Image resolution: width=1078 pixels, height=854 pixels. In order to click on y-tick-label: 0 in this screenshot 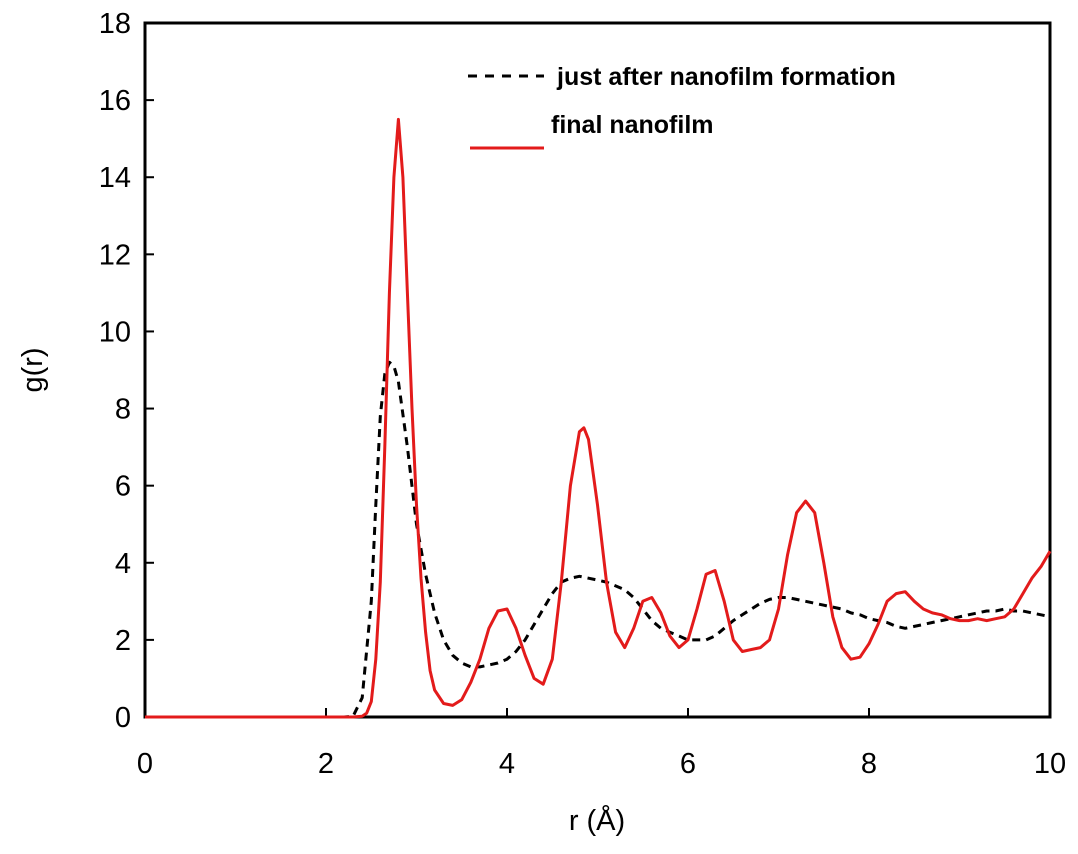, I will do `click(123, 718)`.